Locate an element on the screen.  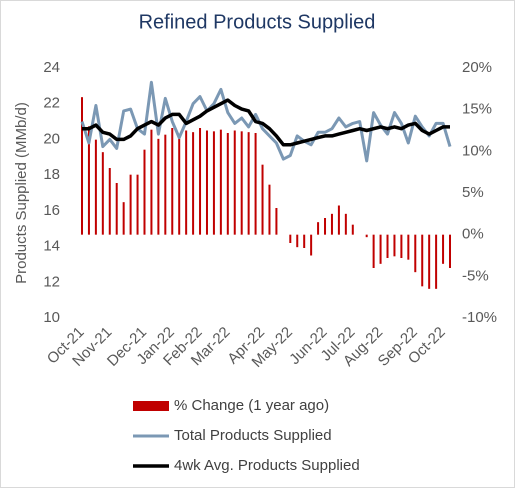
y-tick-label: 14 is located at coordinates (51, 246).